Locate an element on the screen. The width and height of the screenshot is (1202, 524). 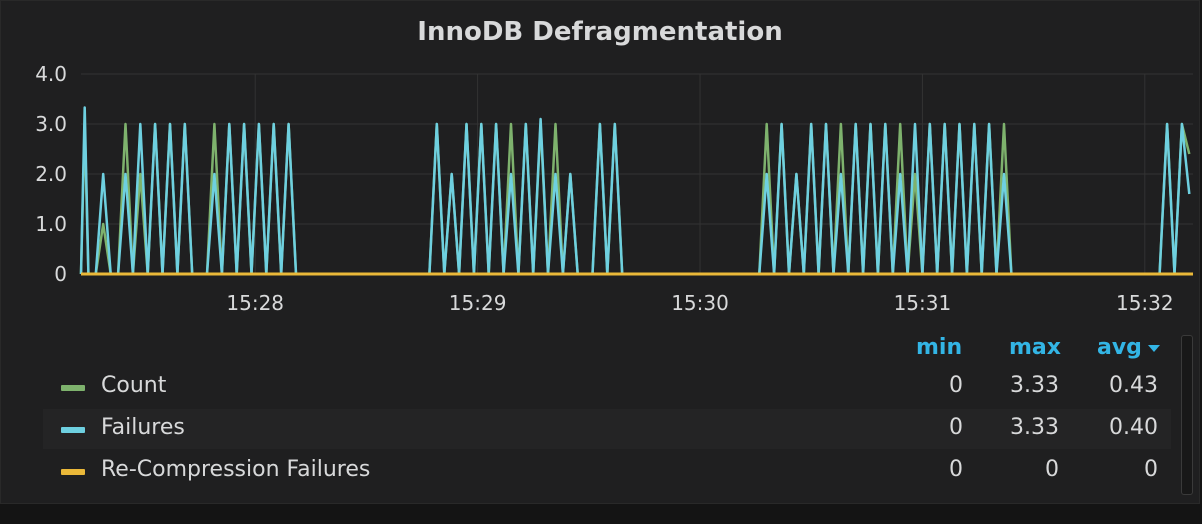
legend-row-count: Count 0 3.33 0.43 is located at coordinates (607, 387).